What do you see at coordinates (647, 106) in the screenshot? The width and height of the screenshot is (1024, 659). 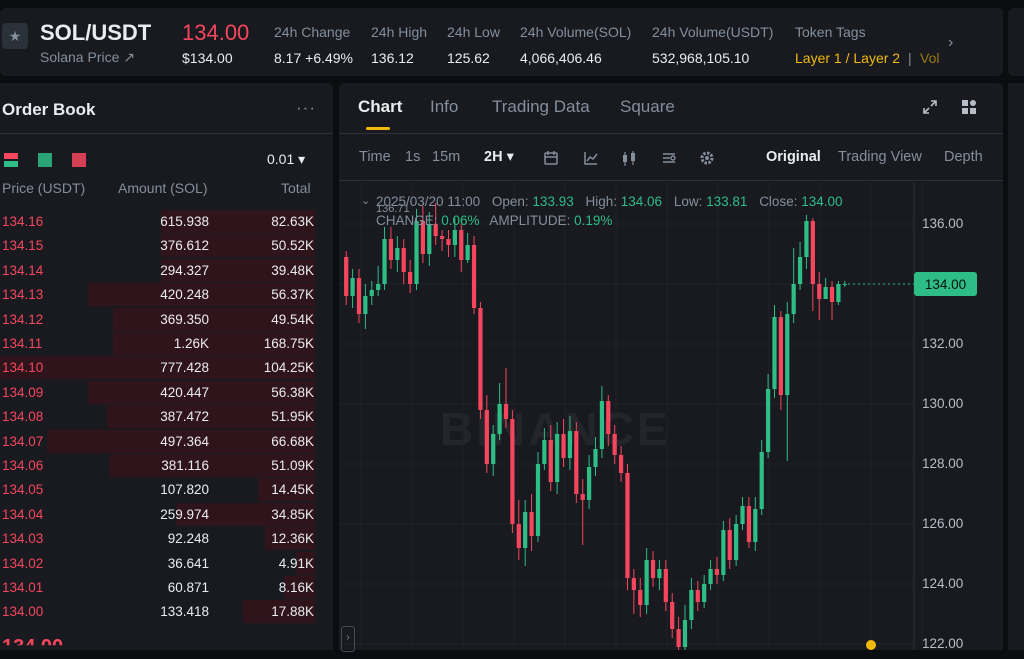 I see `tab-square: Square` at bounding box center [647, 106].